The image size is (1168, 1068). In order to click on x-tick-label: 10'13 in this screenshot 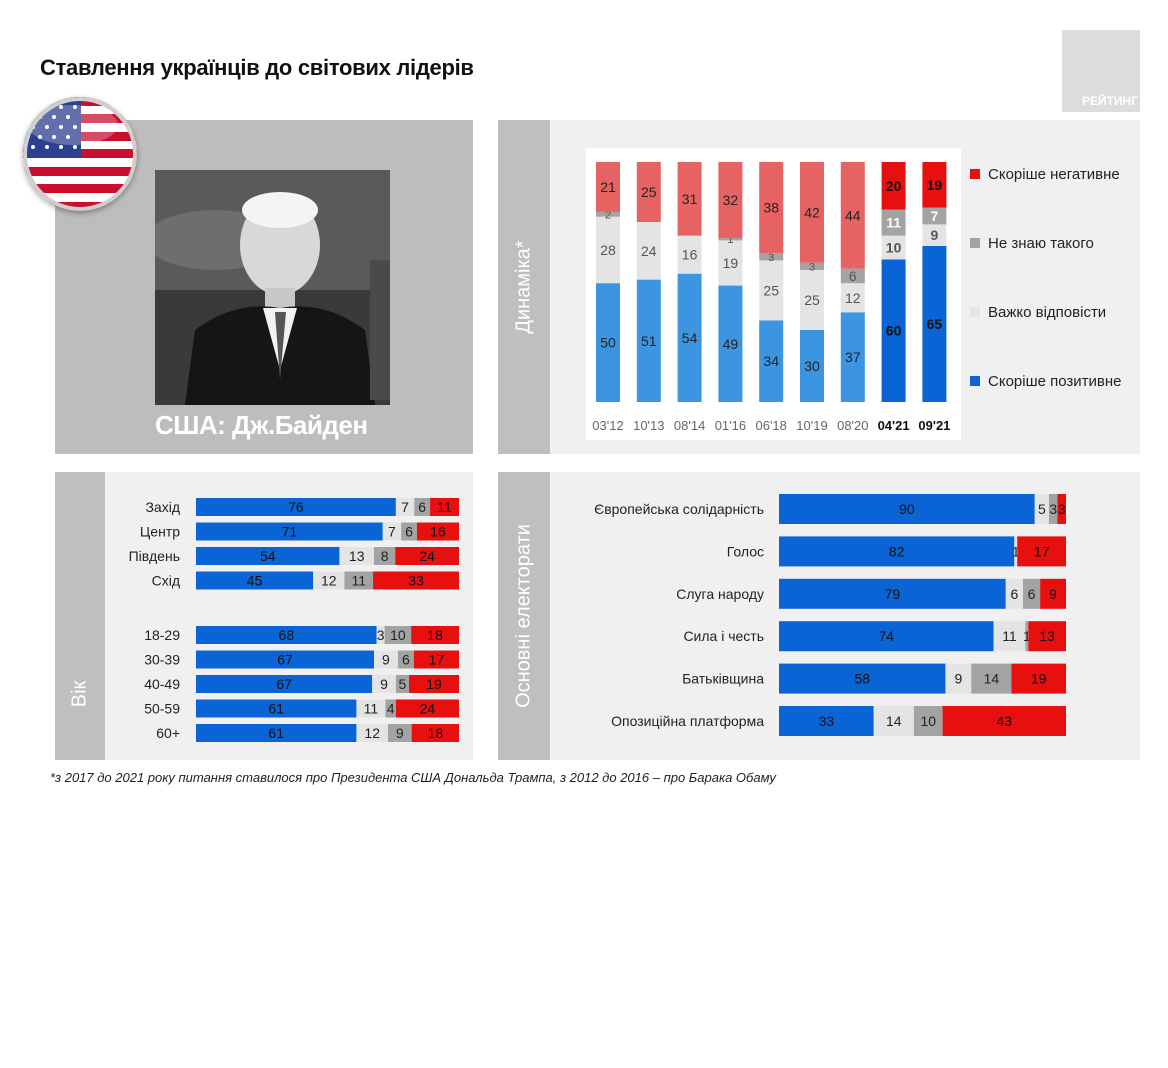, I will do `click(648, 425)`.